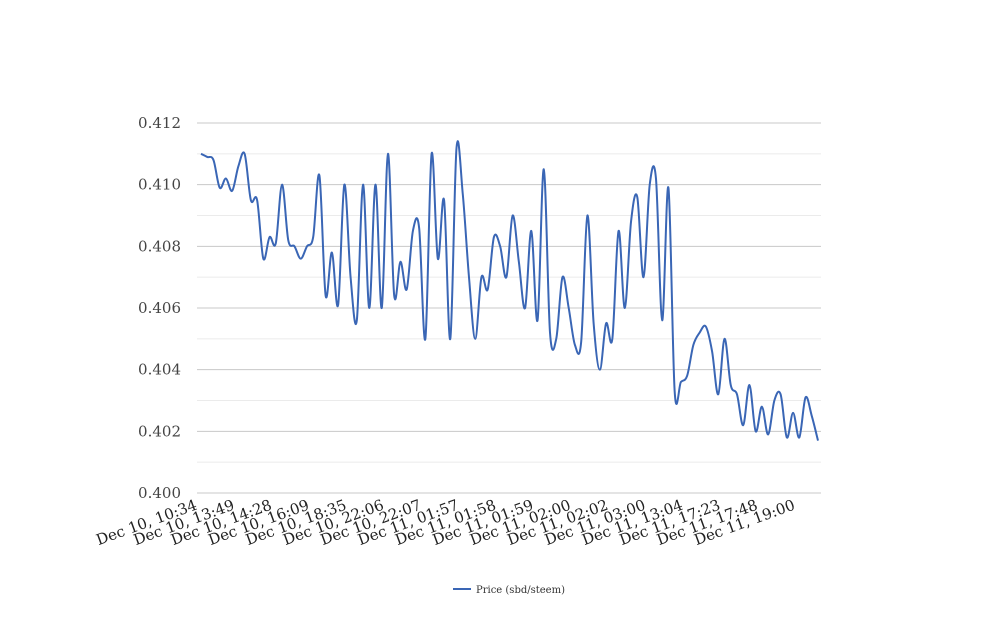 Image resolution: width=1008 pixels, height=621 pixels. I want to click on y-tick-label: 0.406, so click(159, 308).